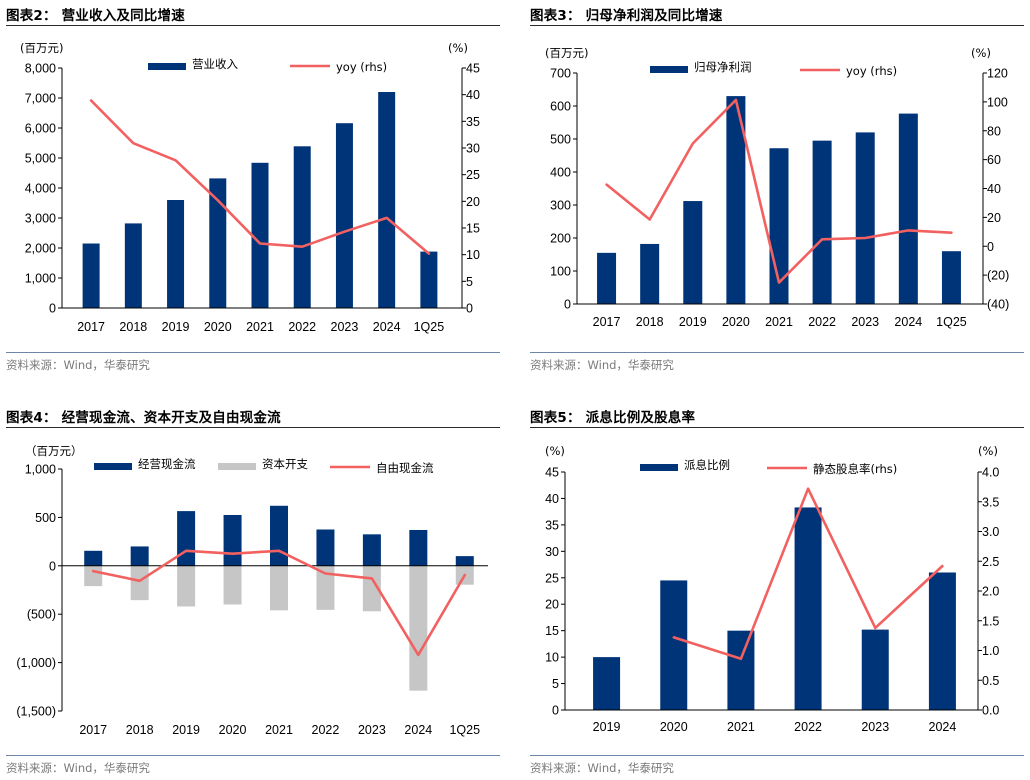  What do you see at coordinates (469, 282) in the screenshot?
I see `y-tick-label-right: 5` at bounding box center [469, 282].